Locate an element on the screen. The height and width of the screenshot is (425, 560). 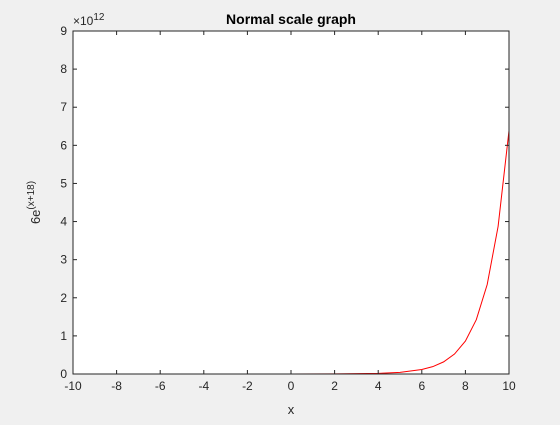
chart-title: Normal scale graph is located at coordinates (291, 19).